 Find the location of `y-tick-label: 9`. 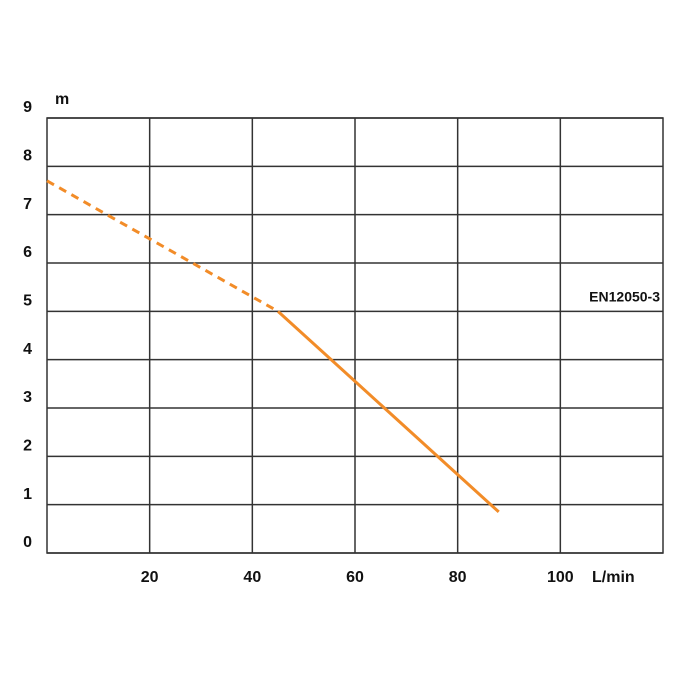

y-tick-label: 9 is located at coordinates (27, 107).